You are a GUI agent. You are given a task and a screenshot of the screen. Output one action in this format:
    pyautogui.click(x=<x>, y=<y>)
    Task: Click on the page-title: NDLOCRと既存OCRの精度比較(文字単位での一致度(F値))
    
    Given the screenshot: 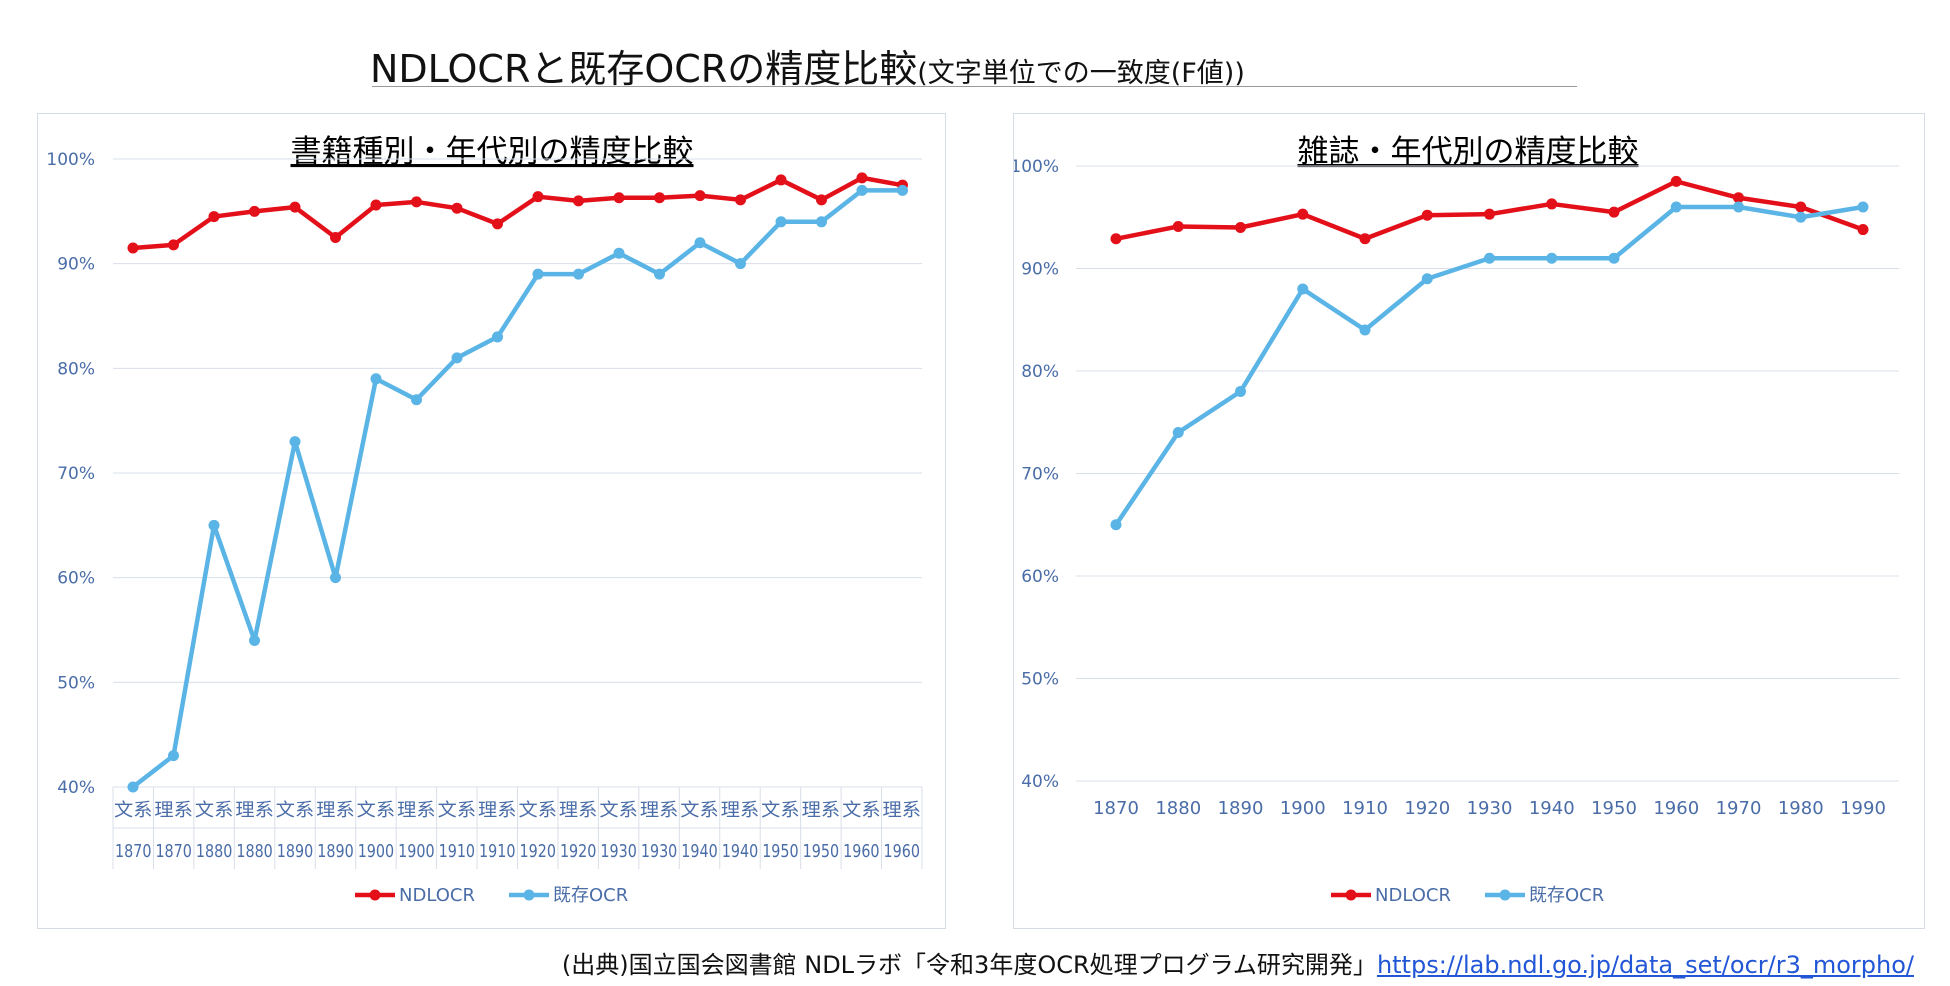 What is the action you would take?
    pyautogui.click(x=970, y=65)
    